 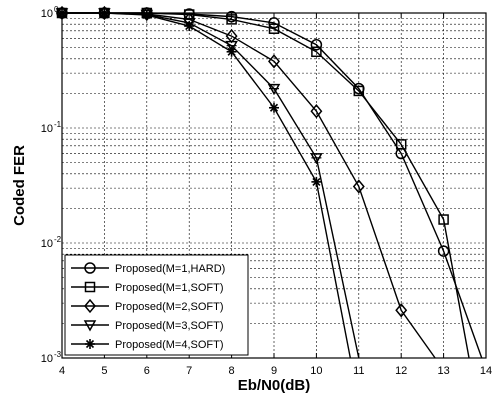 I want to click on x-axis-label: Eb/N0(dB), so click(x=274, y=385).